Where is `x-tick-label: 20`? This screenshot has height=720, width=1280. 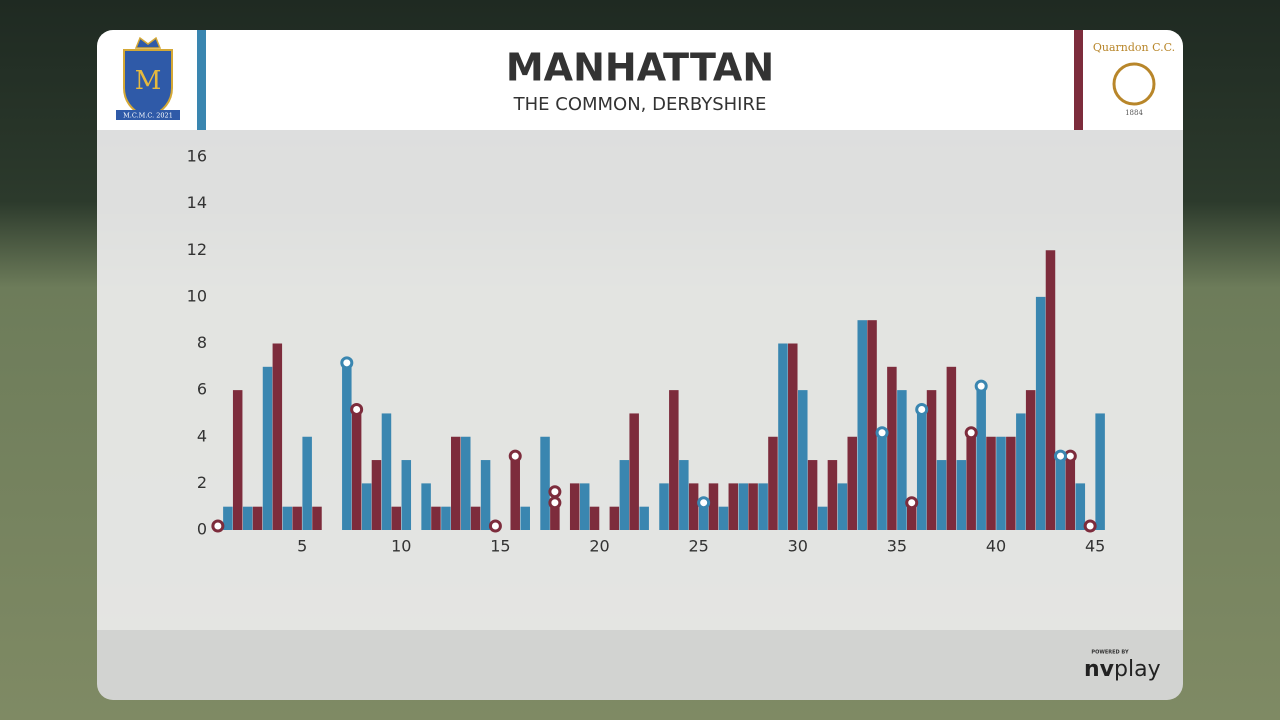 x-tick-label: 20 is located at coordinates (599, 546).